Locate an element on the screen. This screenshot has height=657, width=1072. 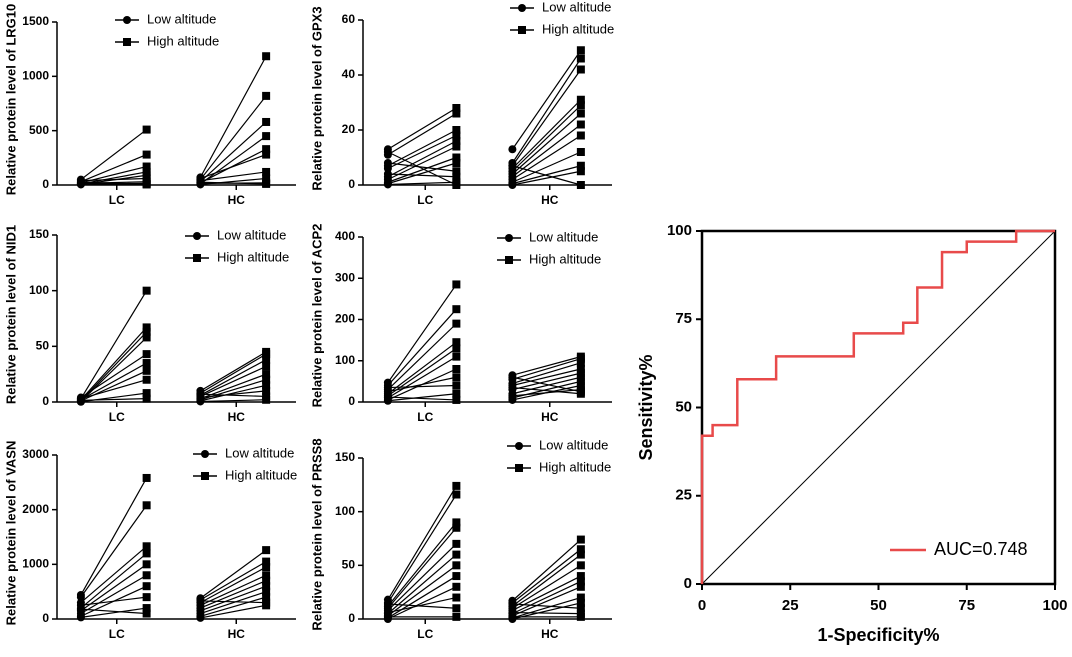
x-tick-label: 100 is located at coordinates (1054, 605).